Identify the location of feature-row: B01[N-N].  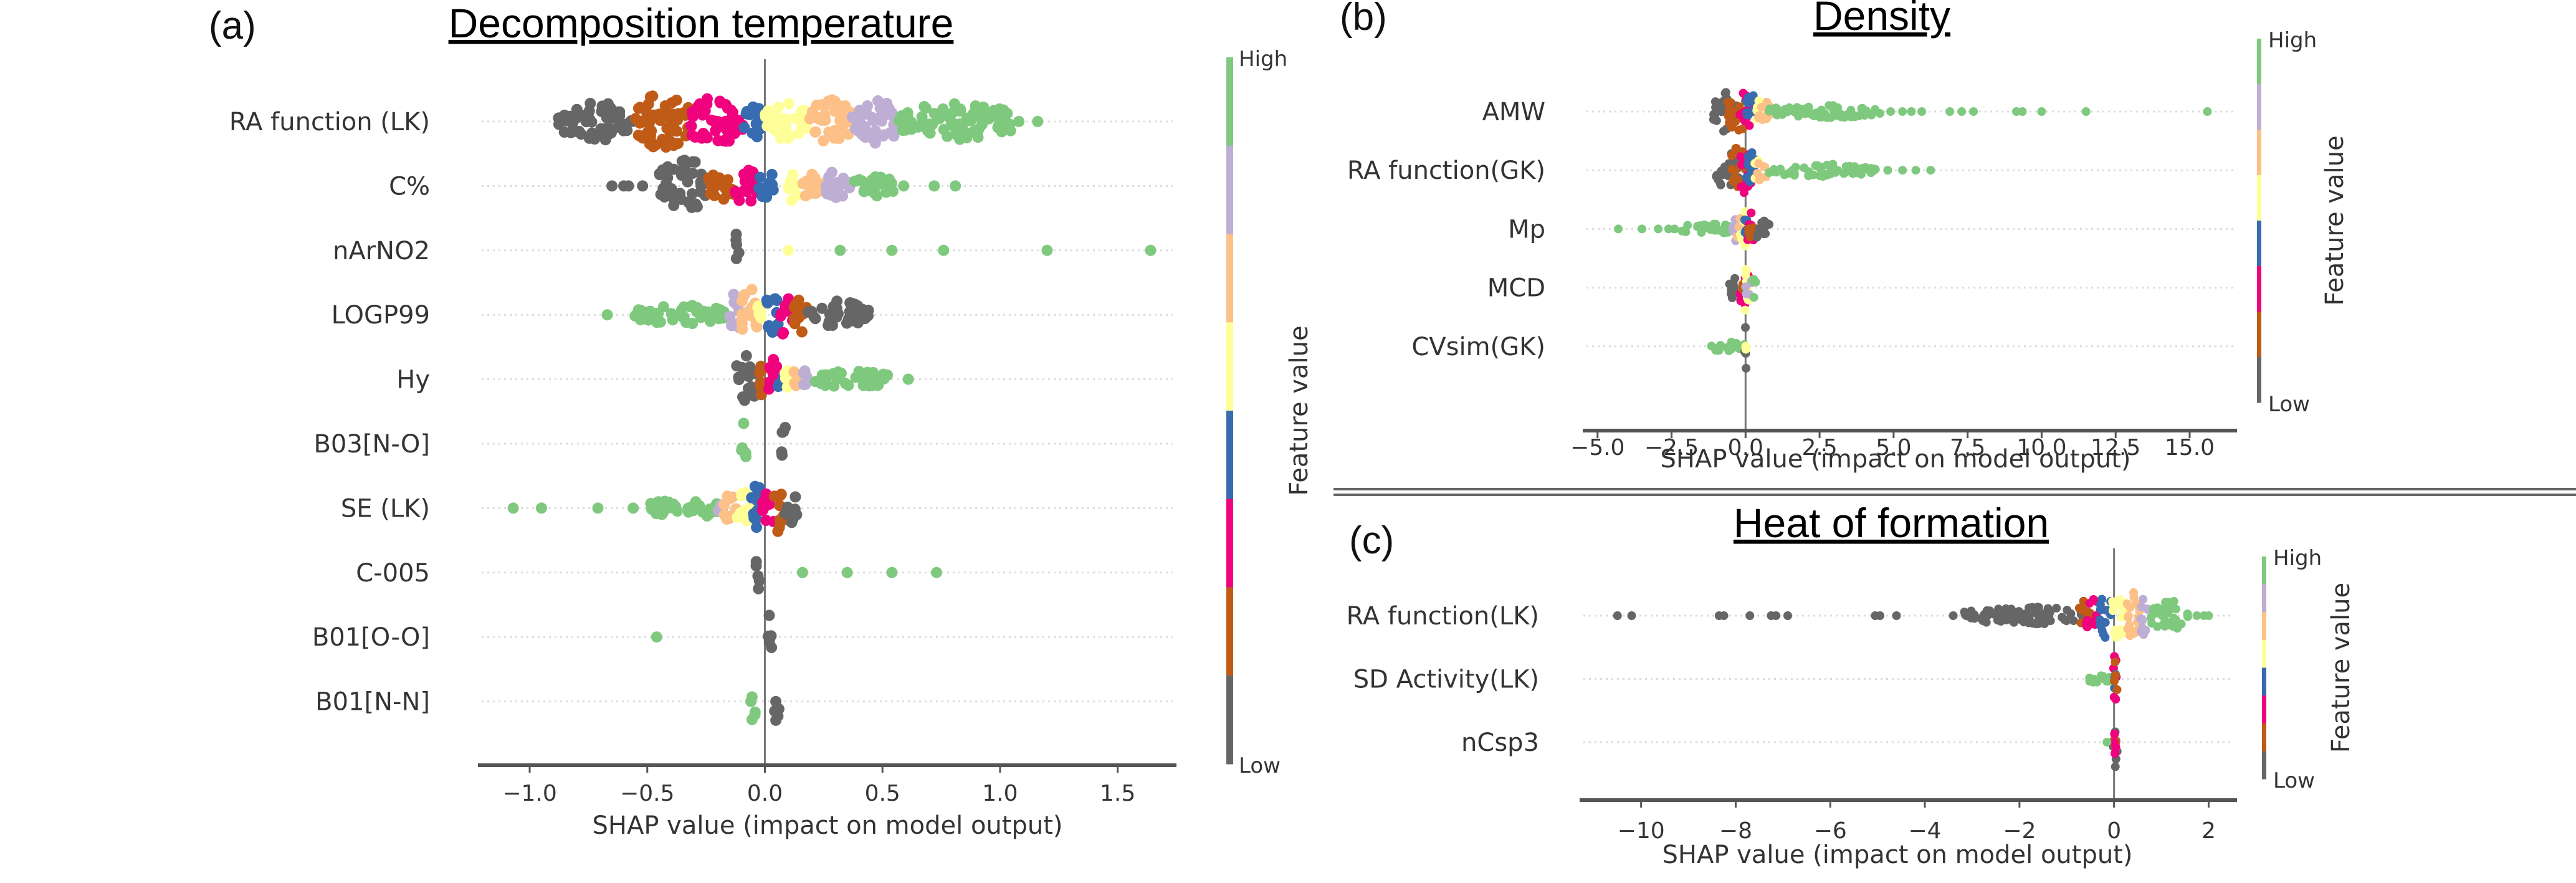
(744, 707).